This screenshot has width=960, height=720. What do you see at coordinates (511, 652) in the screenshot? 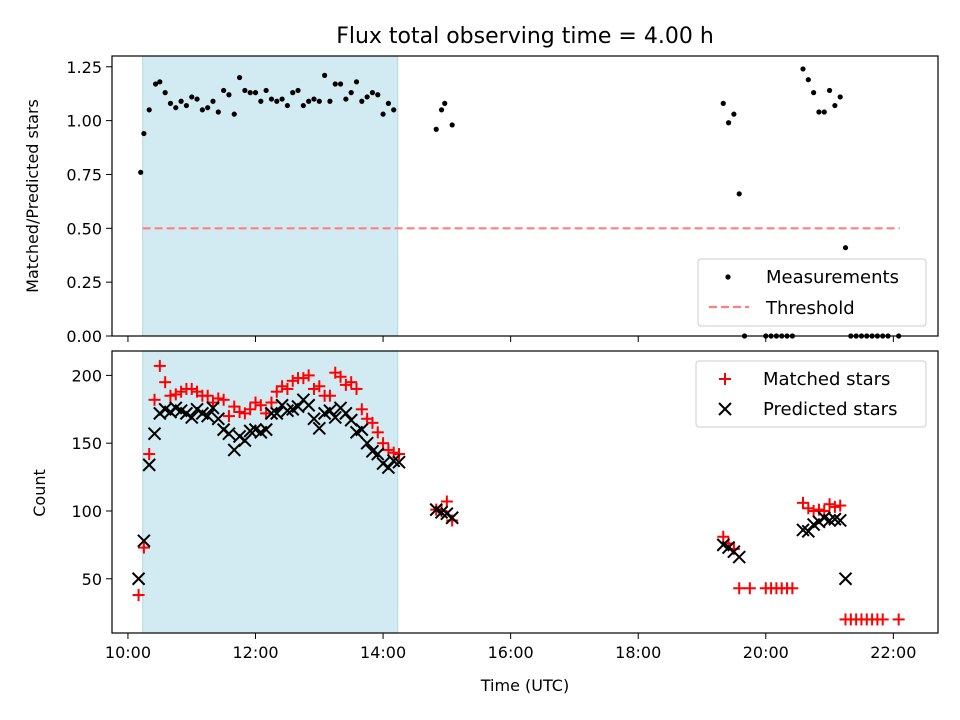
I see `x-tick-label: 16:00` at bounding box center [511, 652].